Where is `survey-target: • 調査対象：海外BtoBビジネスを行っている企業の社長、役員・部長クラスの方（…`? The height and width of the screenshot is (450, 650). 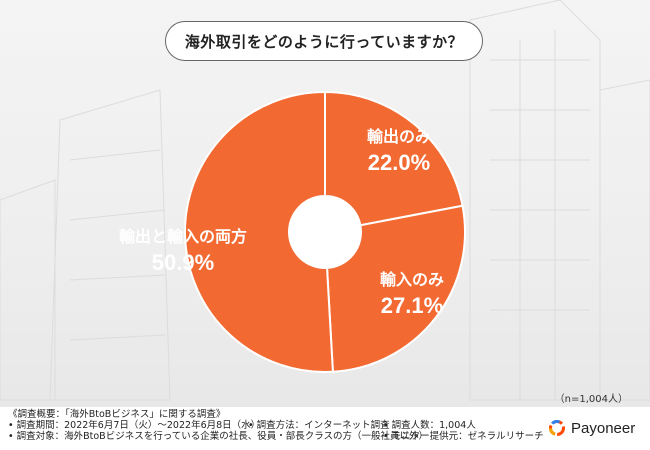 survey-target: • 調査対象：海外BtoBビジネスを行っている企業の社長、役員・部長クラスの方（… is located at coordinates (218, 437).